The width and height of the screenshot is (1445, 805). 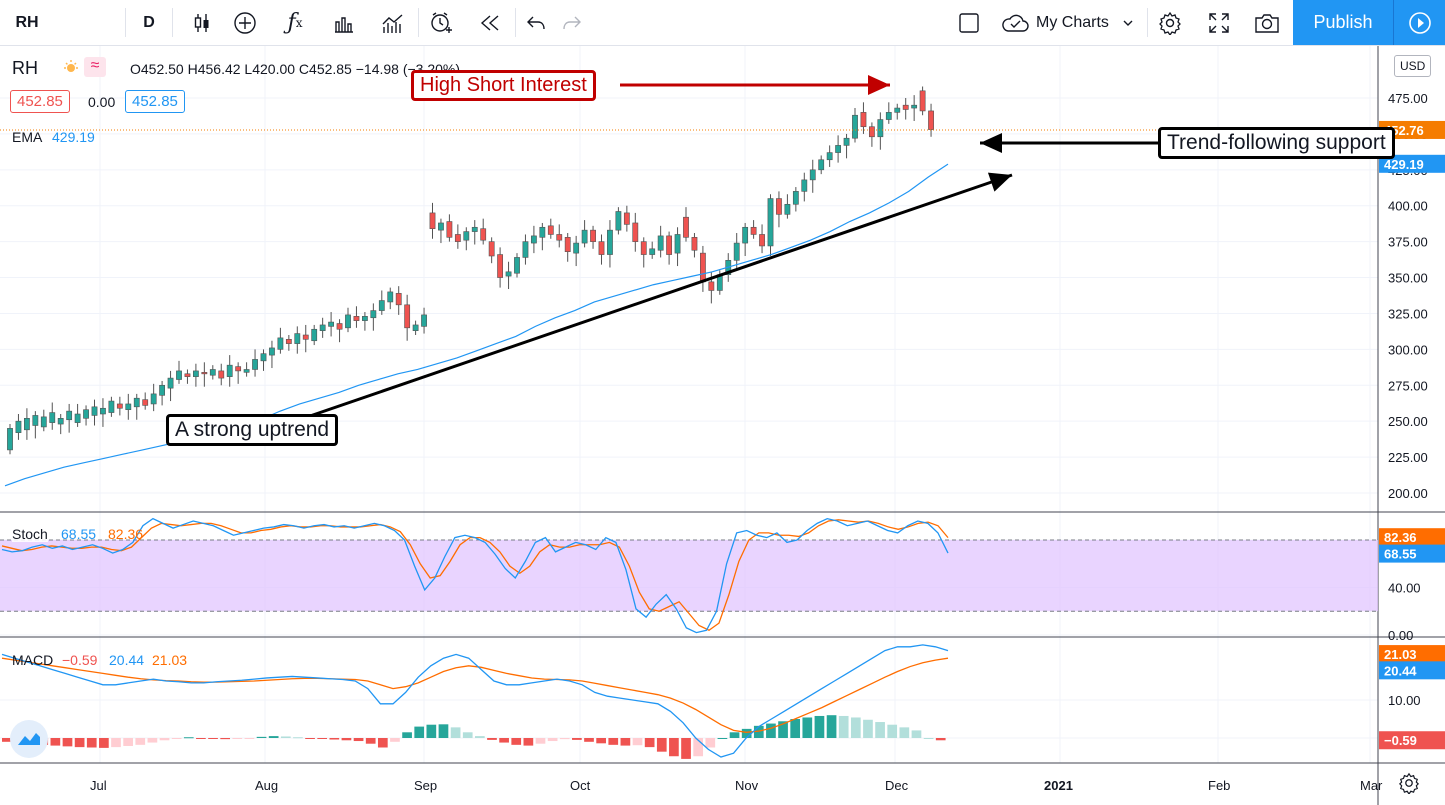 I want to click on tradingview-logo-icon, so click(x=29, y=739).